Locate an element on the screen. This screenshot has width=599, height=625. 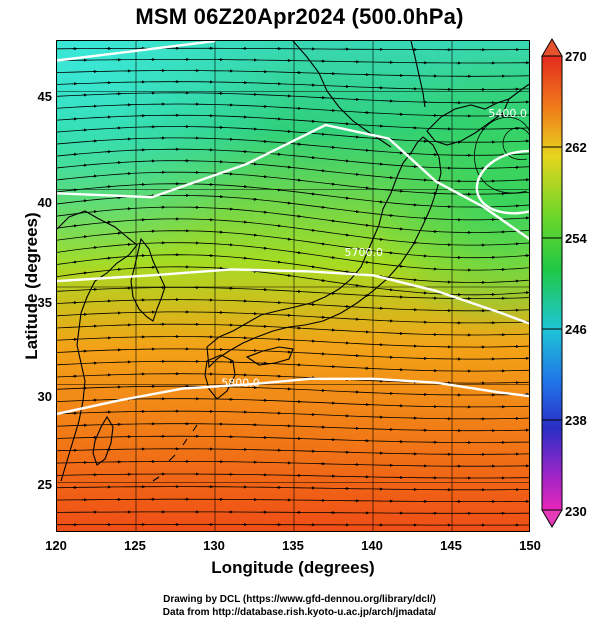
colorbar is located at coordinates (552, 283).